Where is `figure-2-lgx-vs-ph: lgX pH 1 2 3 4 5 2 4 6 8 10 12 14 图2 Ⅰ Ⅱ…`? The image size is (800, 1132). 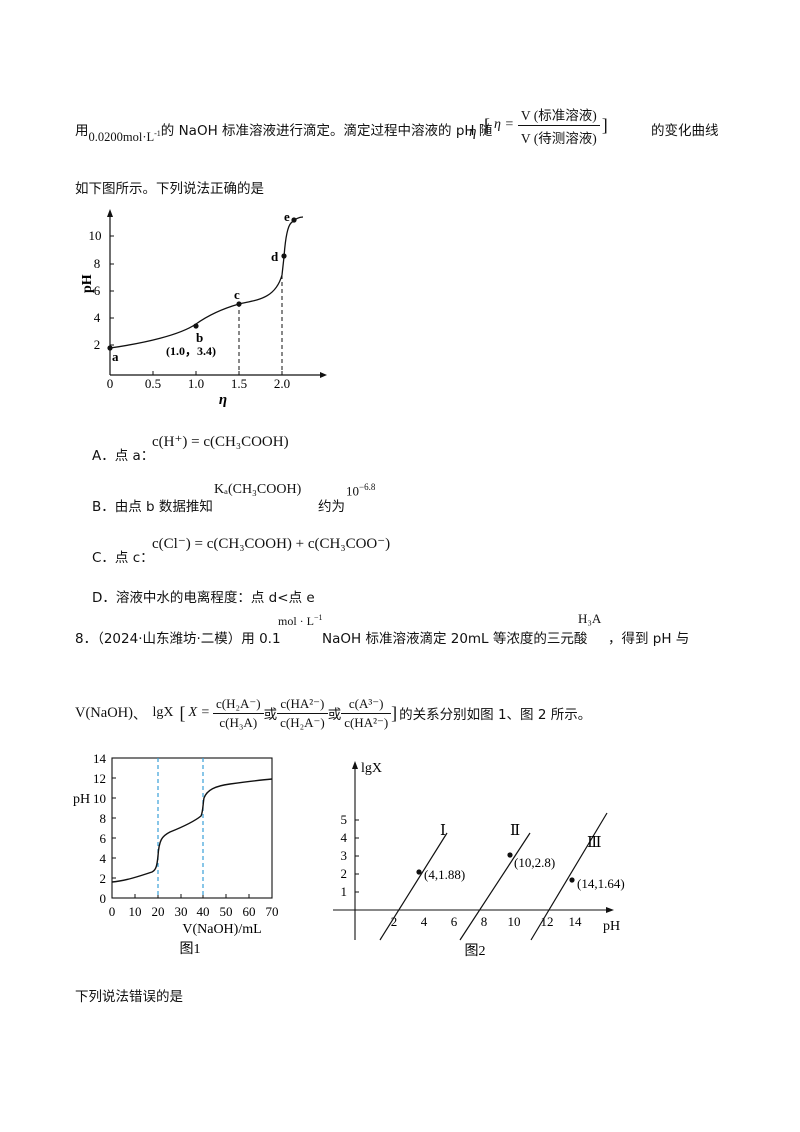 figure-2-lgx-vs-ph: lgX pH 1 2 3 4 5 2 4 6 8 10 12 14 图2 Ⅰ Ⅱ… is located at coordinates (479, 860).